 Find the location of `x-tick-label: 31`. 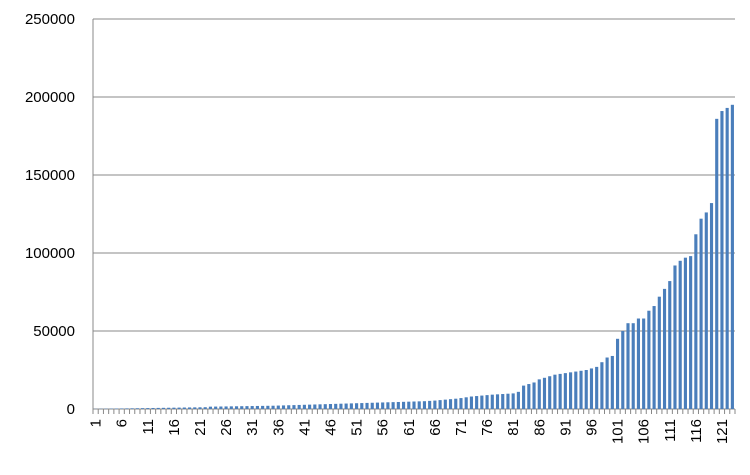

x-tick-label: 31 is located at coordinates (252, 427).